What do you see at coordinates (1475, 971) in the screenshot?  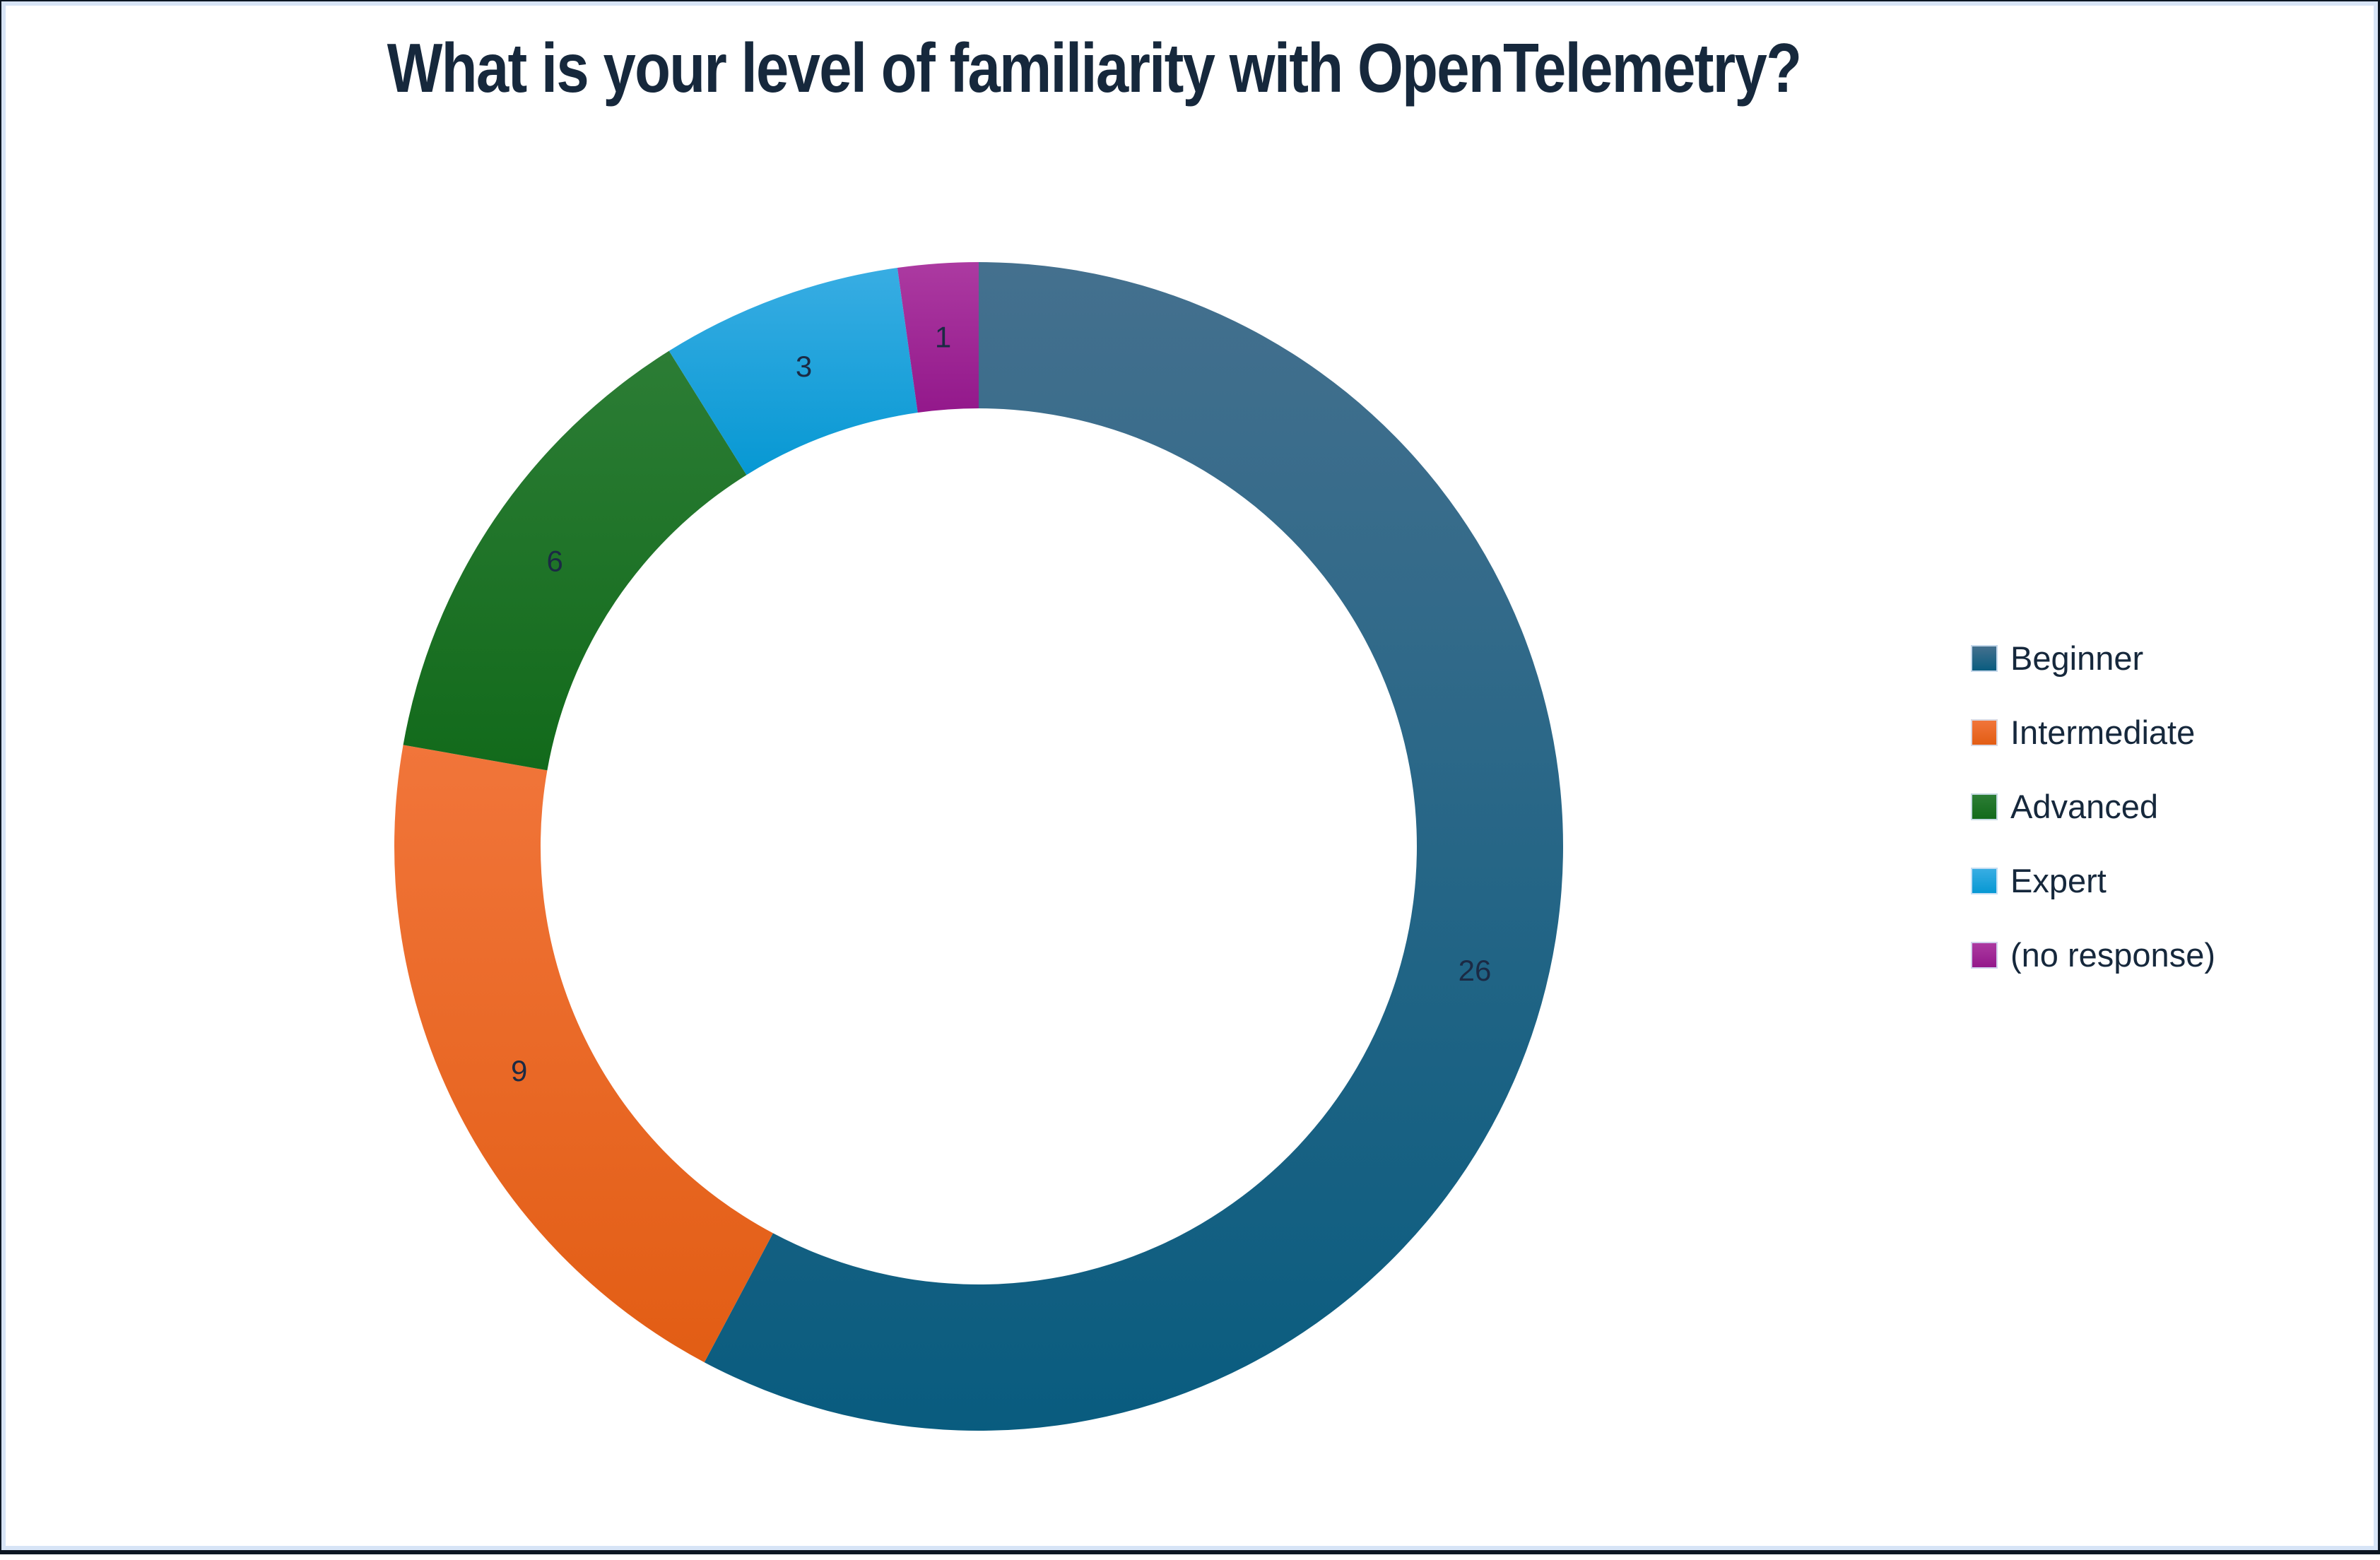 I see `data-label: 26` at bounding box center [1475, 971].